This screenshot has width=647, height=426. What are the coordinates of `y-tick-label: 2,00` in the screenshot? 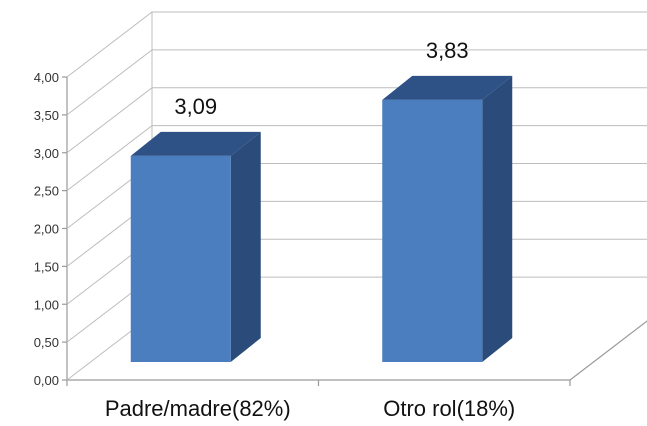 It's located at (46, 229).